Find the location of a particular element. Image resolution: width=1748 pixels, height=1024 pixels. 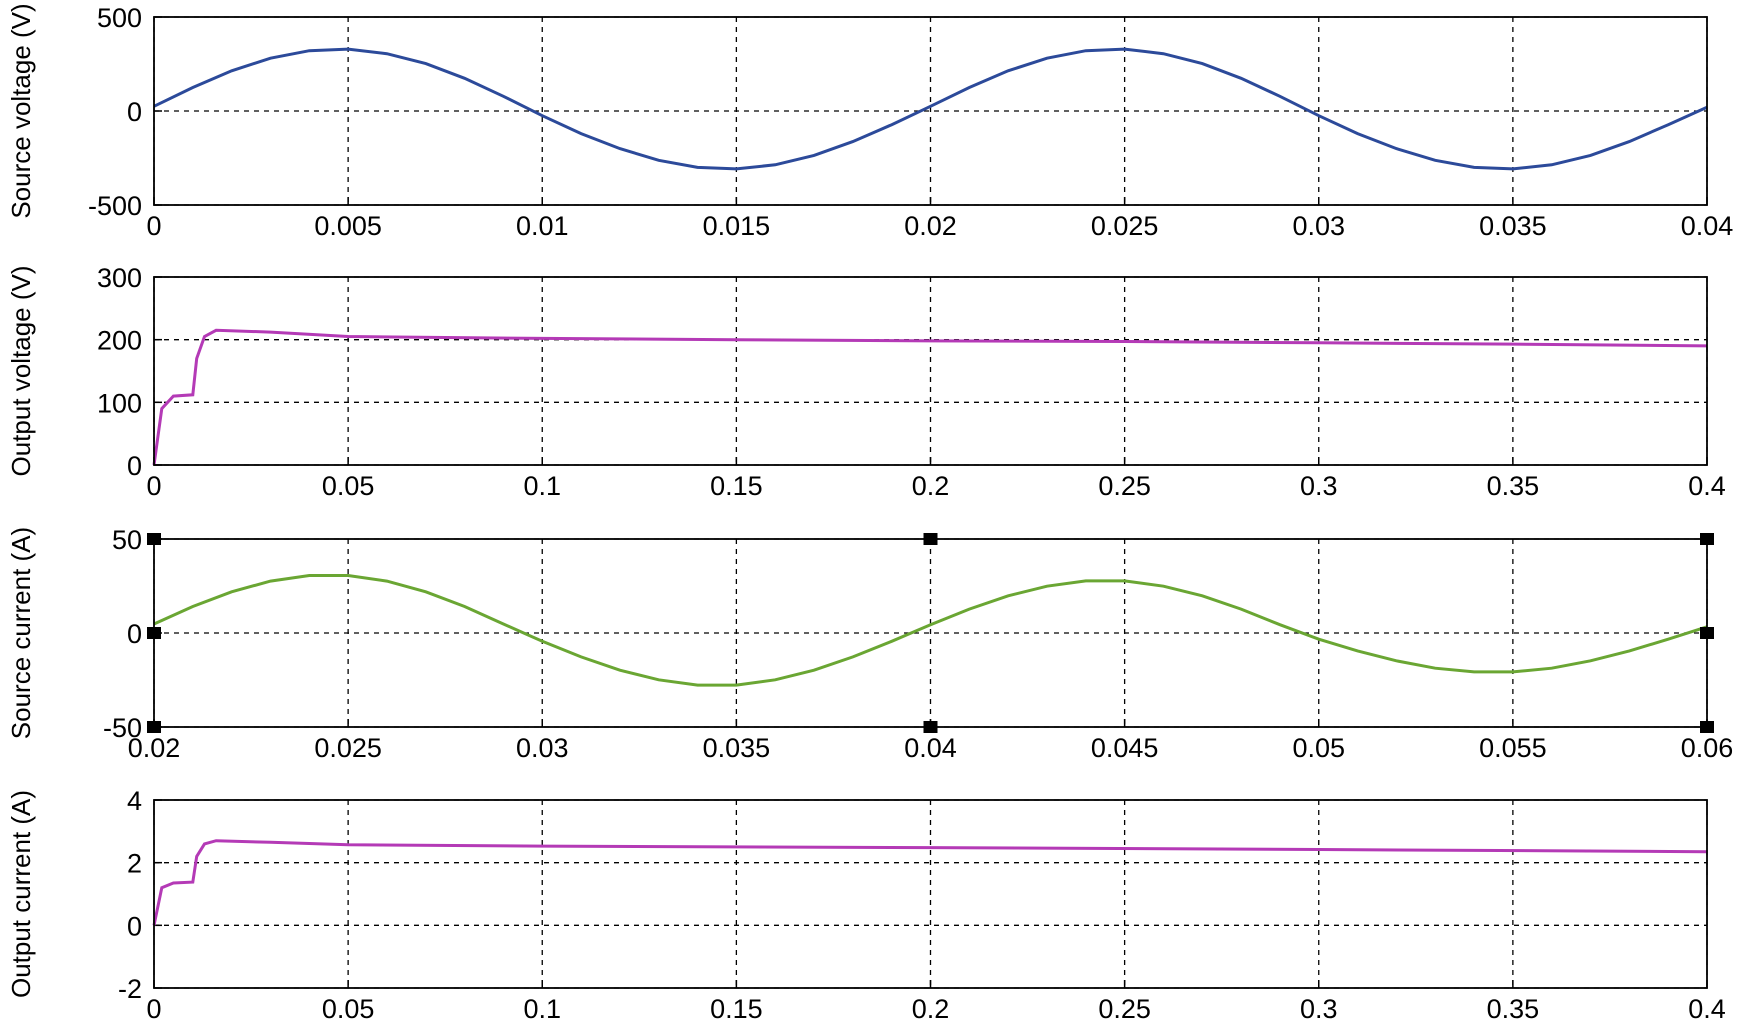

x-tick-label: 0.005 is located at coordinates (348, 226).